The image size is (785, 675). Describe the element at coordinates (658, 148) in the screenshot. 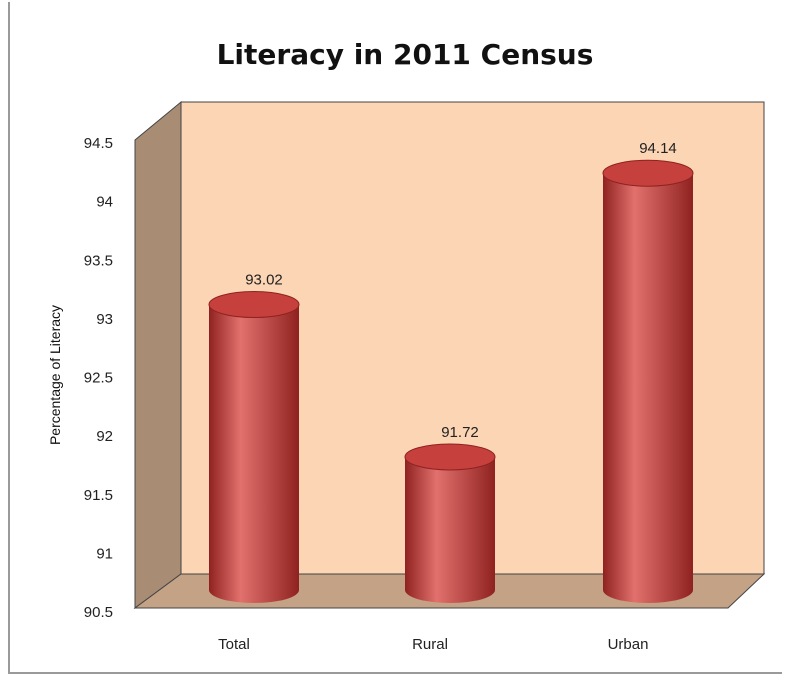

I see `data-label: 94.14` at that location.